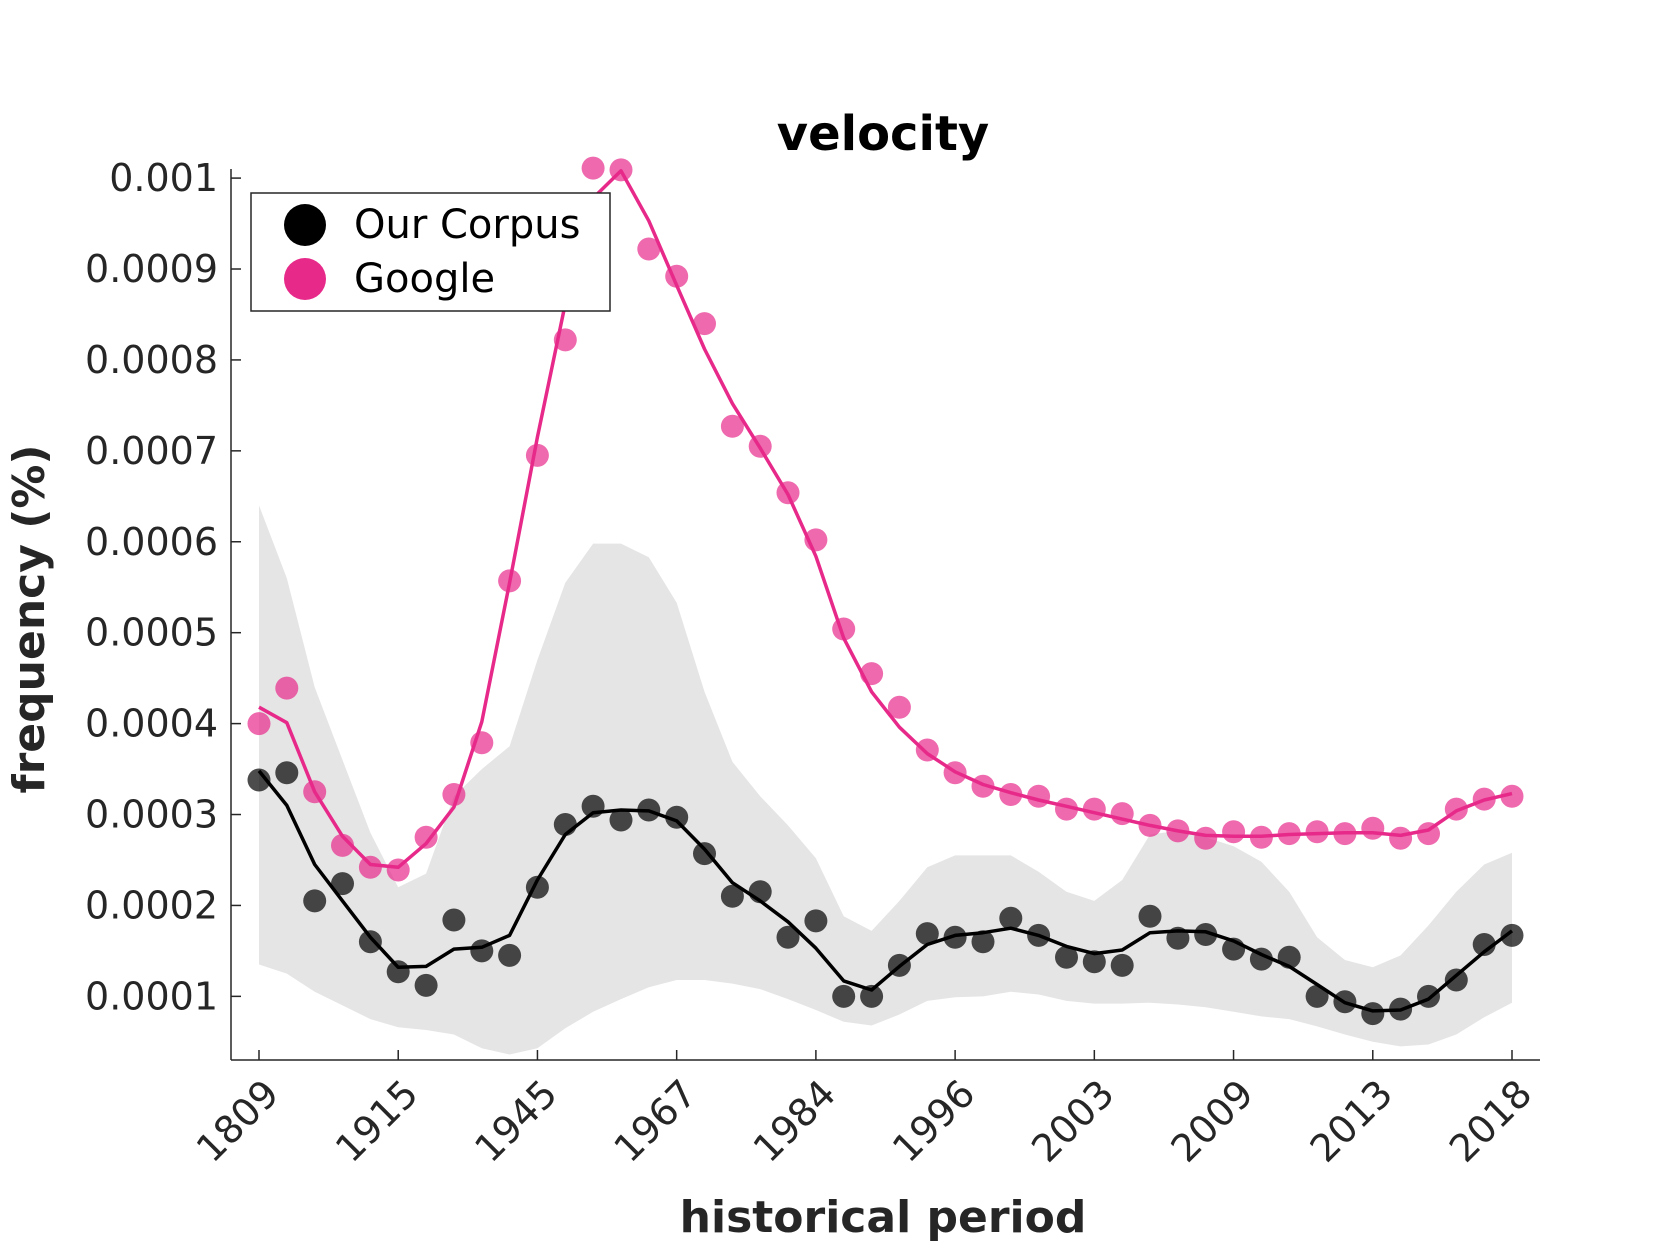 The width and height of the screenshot is (1680, 1260). I want to click on legend-label-our-corpus: Our Corpus, so click(467, 225).